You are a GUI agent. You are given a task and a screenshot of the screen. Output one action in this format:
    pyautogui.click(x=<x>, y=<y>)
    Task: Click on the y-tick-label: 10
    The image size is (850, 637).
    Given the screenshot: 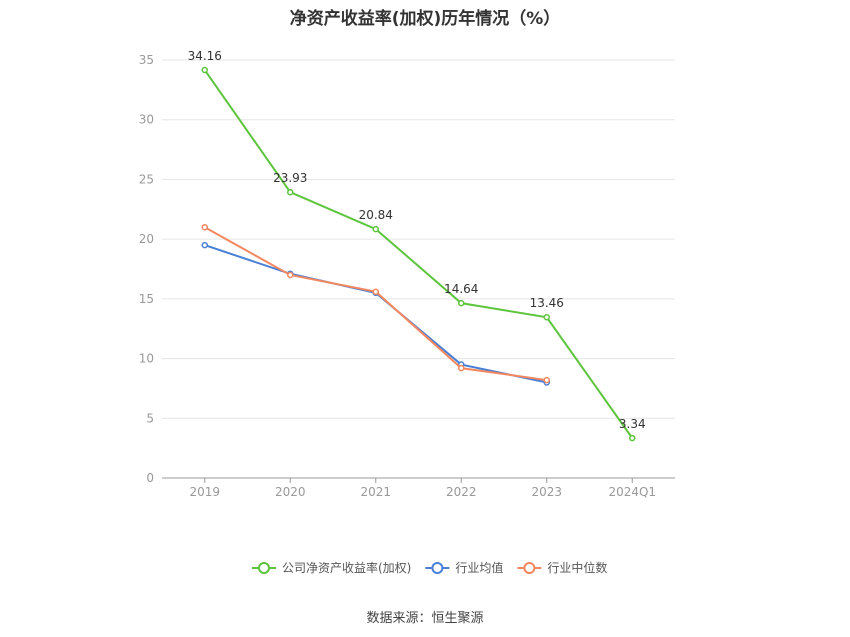 What is the action you would take?
    pyautogui.click(x=146, y=359)
    